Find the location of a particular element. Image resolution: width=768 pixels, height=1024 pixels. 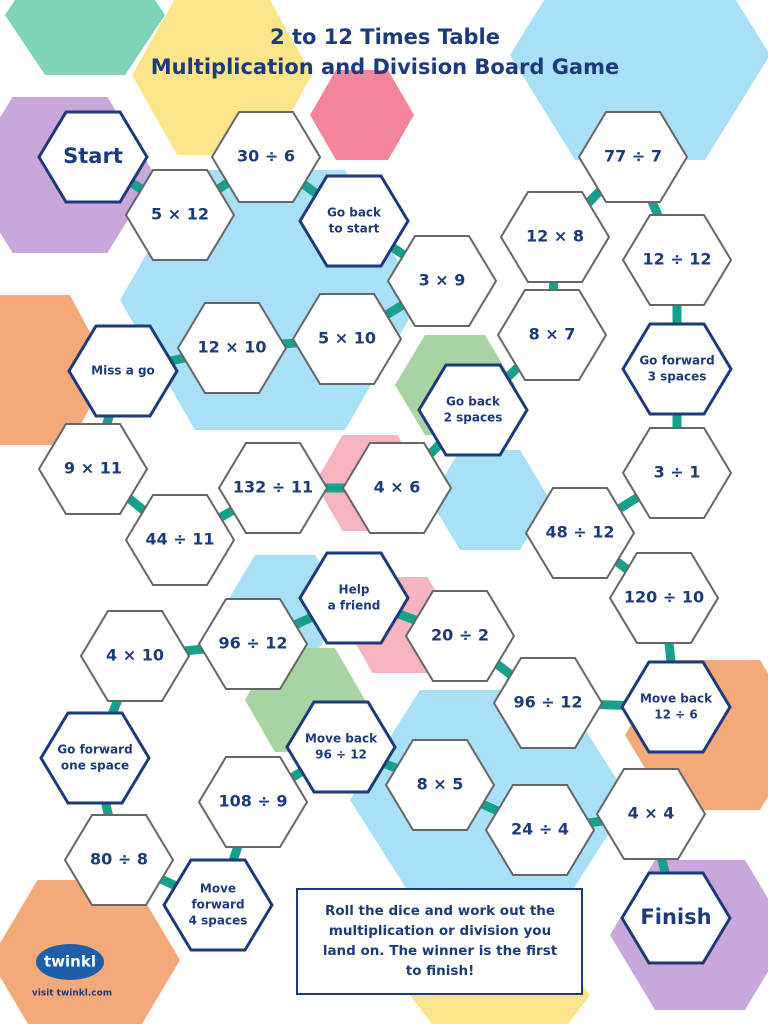

tile-label: one space is located at coordinates (95, 766).